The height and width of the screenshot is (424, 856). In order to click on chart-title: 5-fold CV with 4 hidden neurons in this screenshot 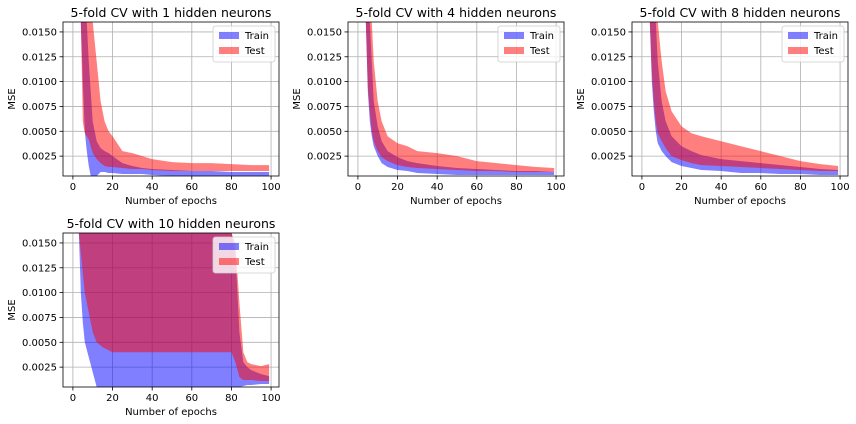, I will do `click(456, 12)`.